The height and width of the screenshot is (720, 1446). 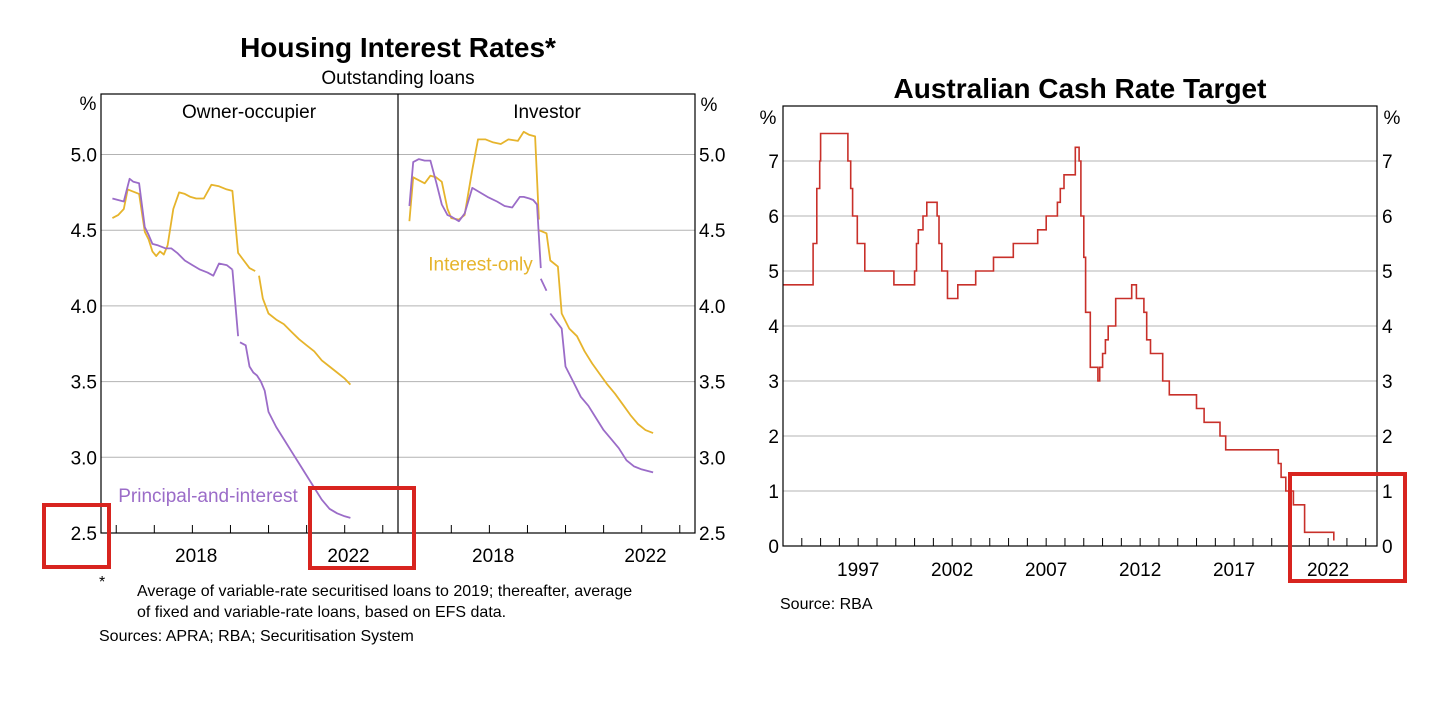 What do you see at coordinates (1234, 570) in the screenshot?
I see `right-x-tick-label: 2017` at bounding box center [1234, 570].